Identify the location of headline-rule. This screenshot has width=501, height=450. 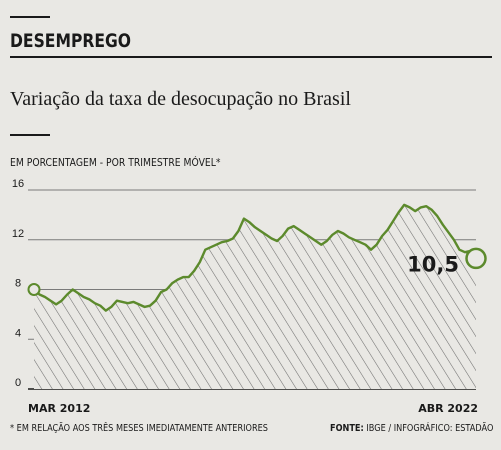
(30, 135).